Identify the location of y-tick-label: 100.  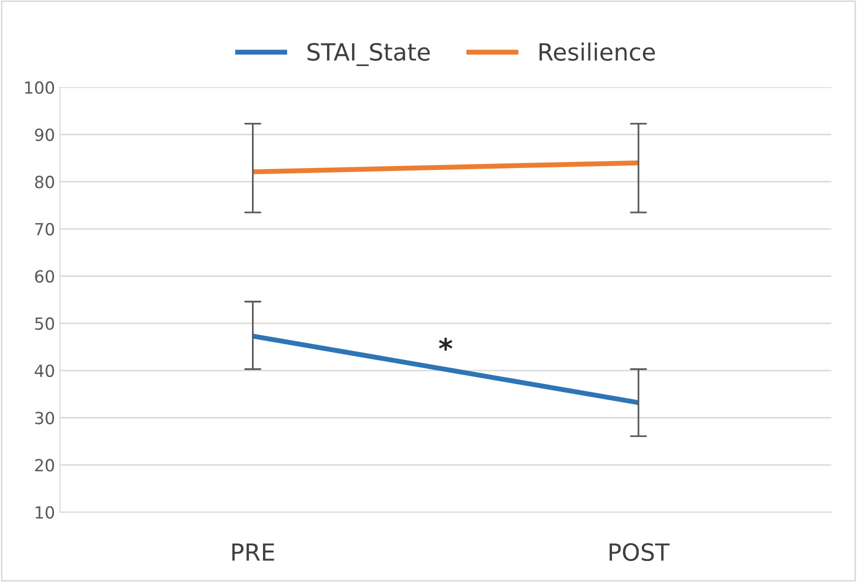
(39, 87).